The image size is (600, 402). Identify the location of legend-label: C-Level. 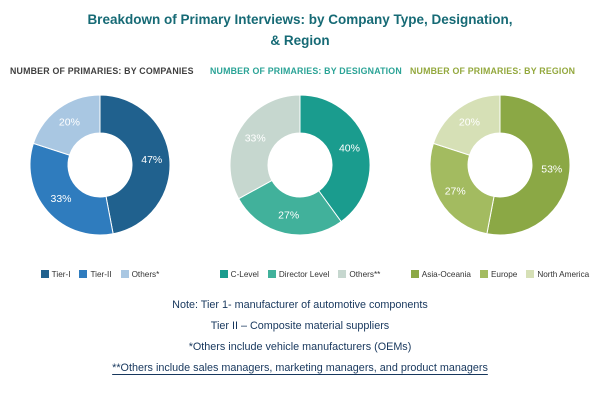
(244, 274).